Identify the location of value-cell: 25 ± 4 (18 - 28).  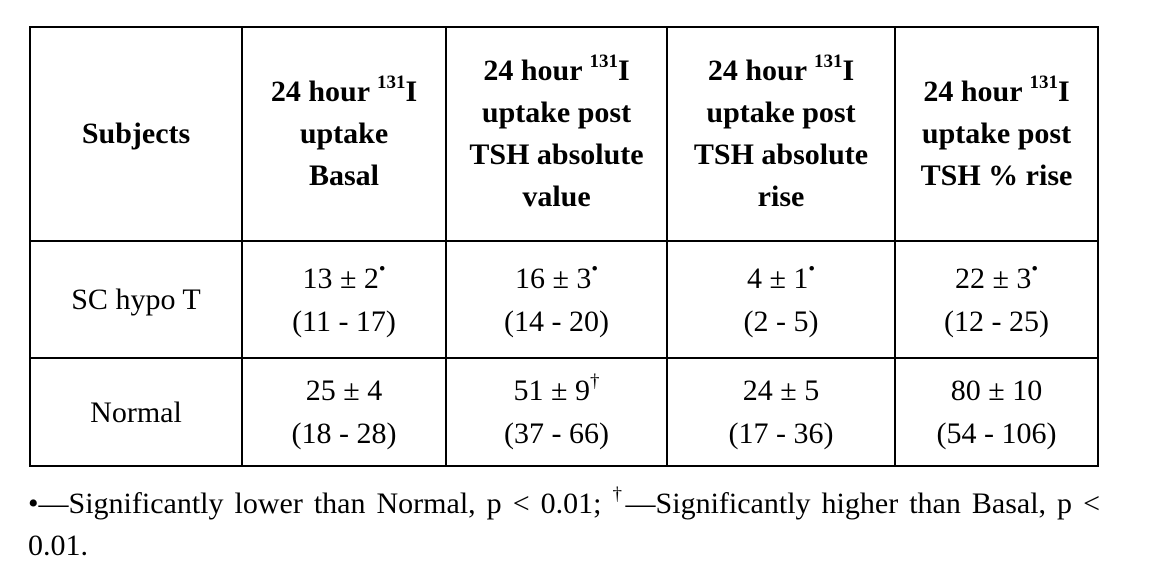
(344, 412).